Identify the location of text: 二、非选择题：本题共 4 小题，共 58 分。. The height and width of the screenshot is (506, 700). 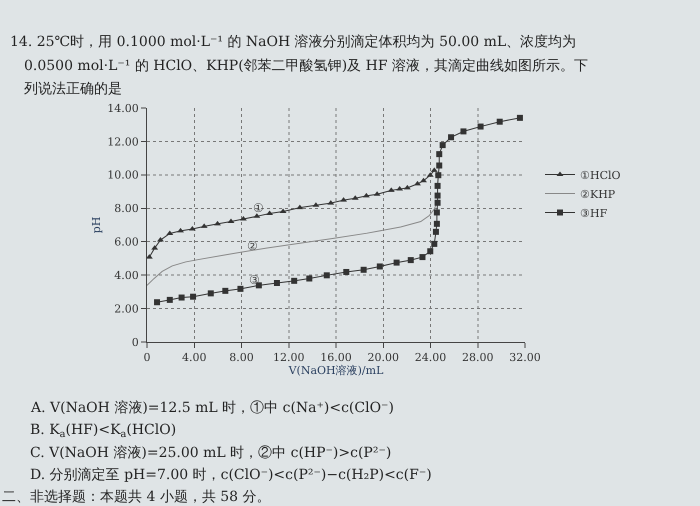
(136, 497).